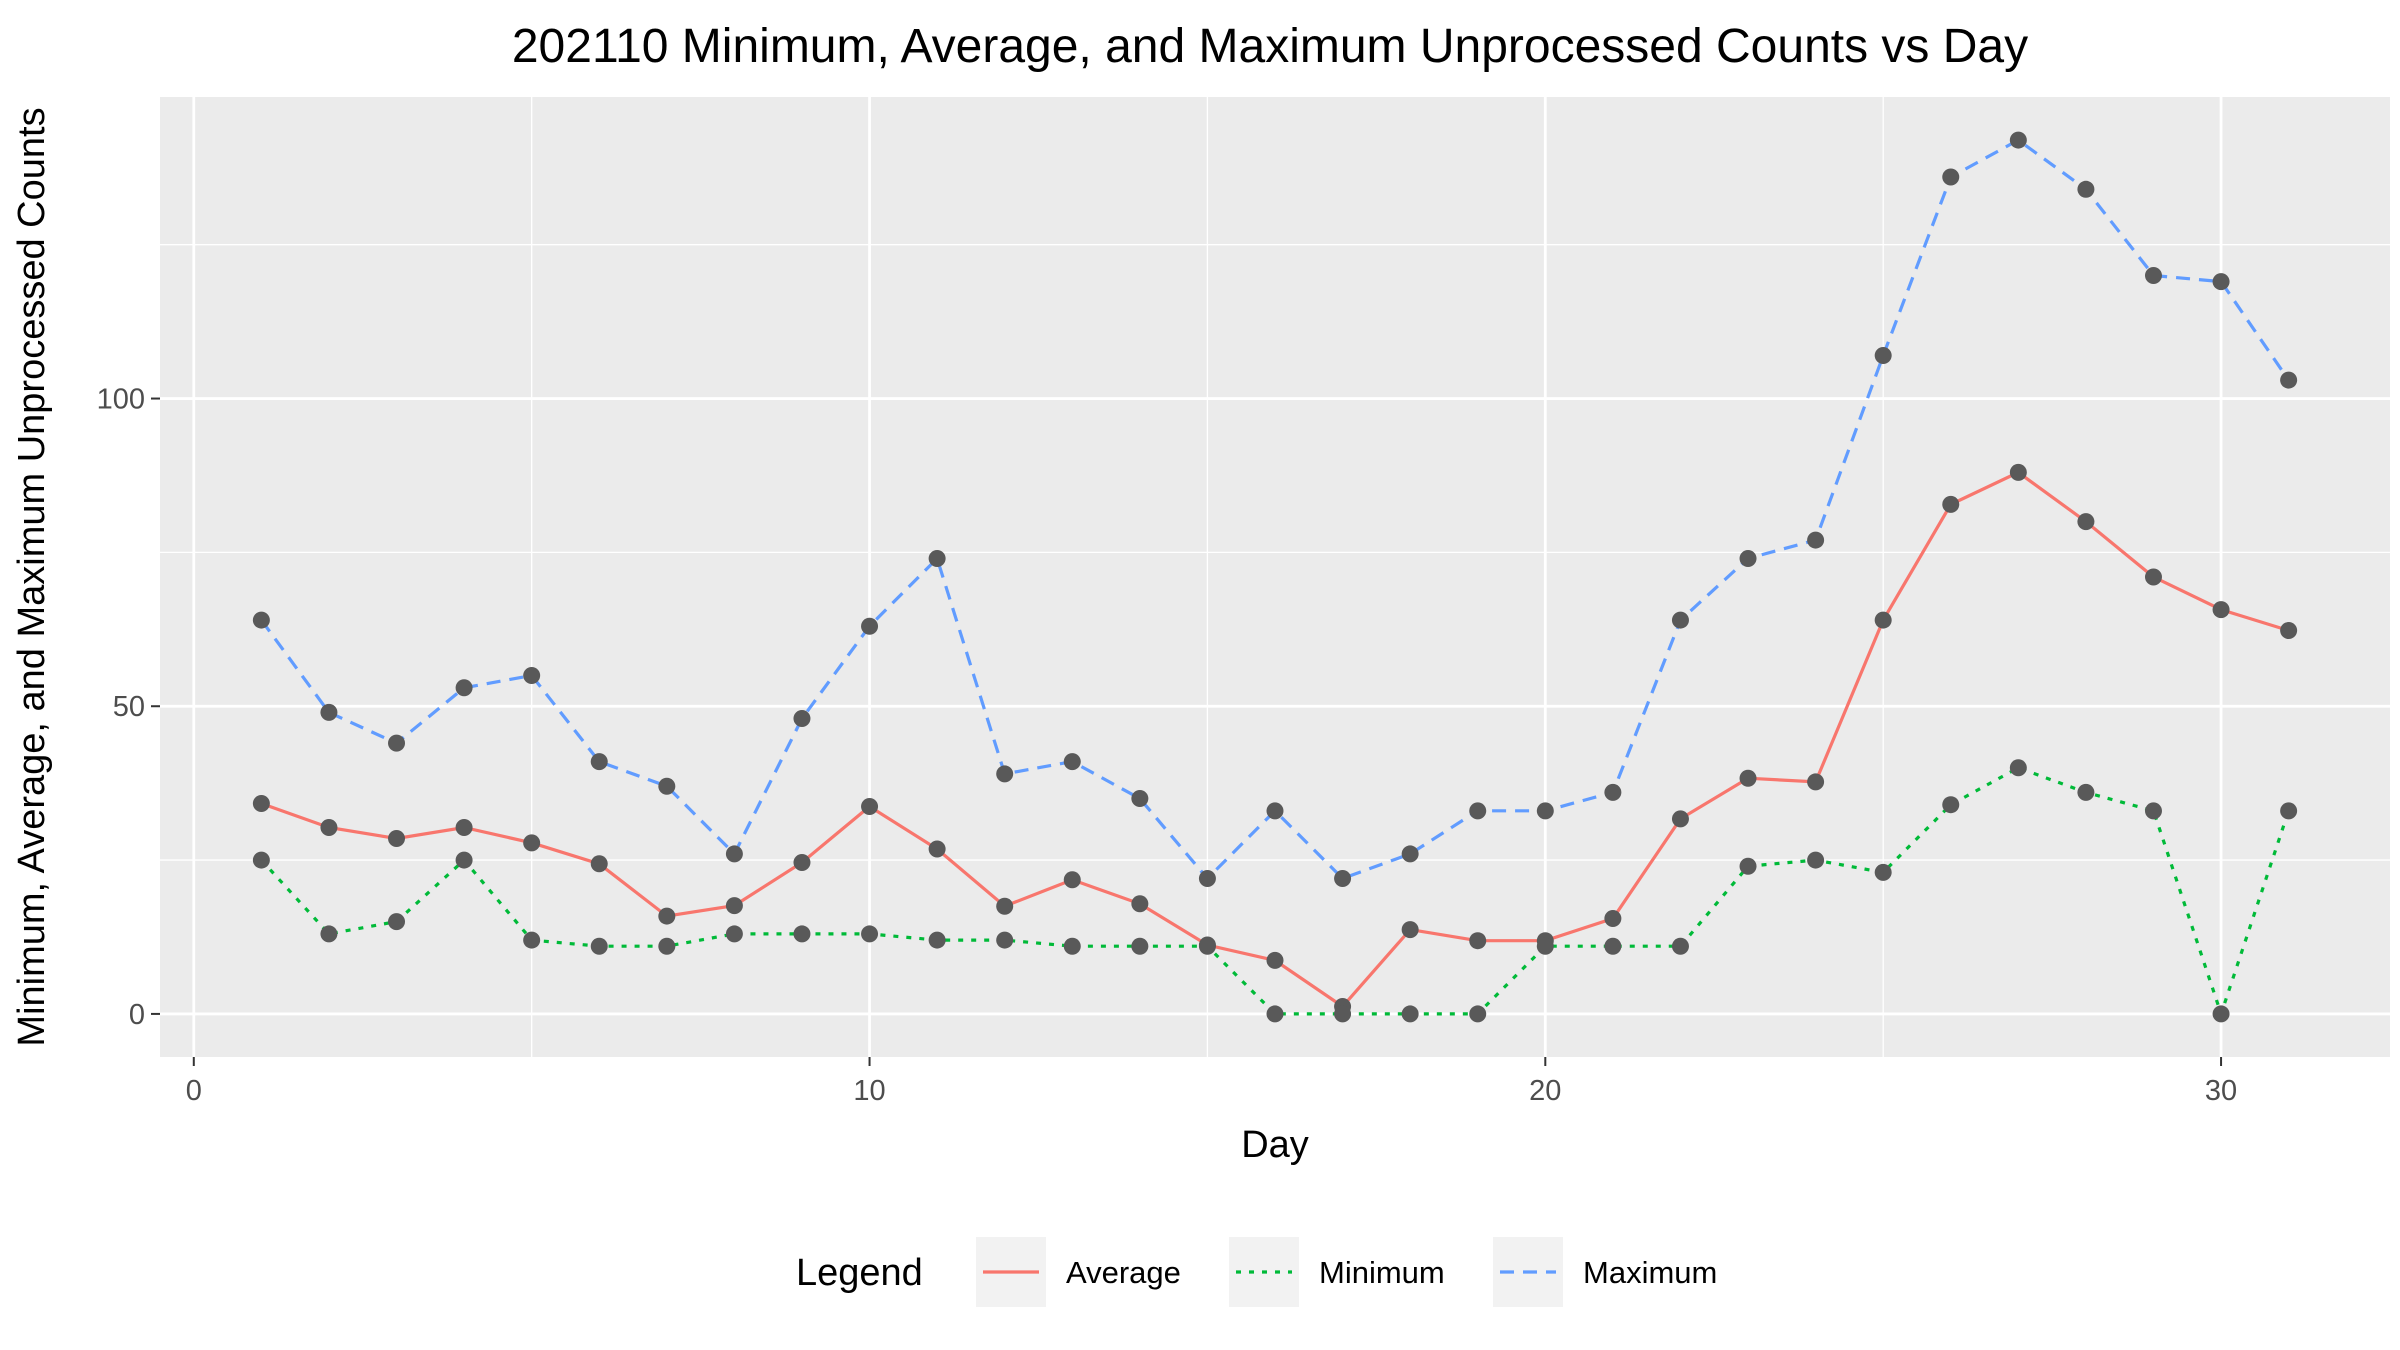 The width and height of the screenshot is (2400, 1350). What do you see at coordinates (1545, 1091) in the screenshot?
I see `x-tick-label: 20` at bounding box center [1545, 1091].